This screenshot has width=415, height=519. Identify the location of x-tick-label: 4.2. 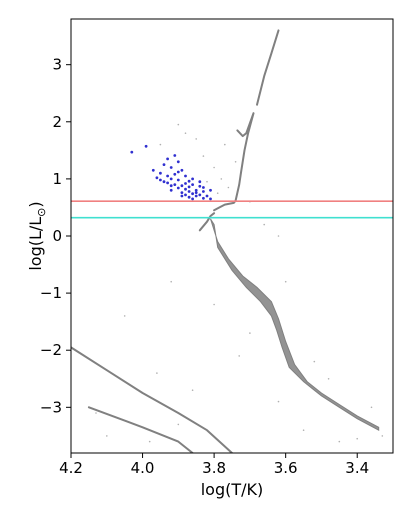
(71, 468).